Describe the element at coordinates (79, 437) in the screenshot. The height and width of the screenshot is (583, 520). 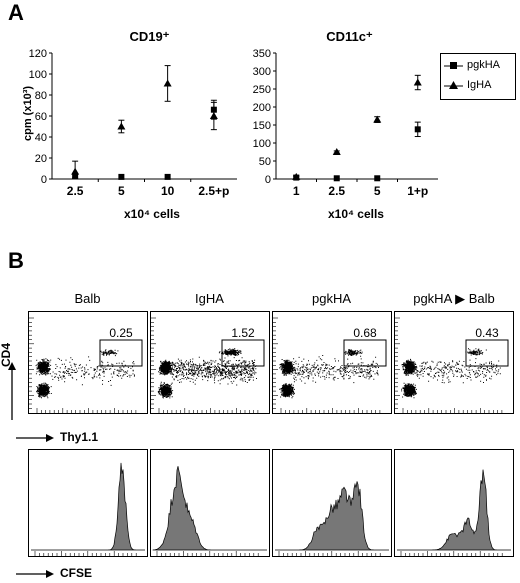
I see `facs-x-axis-label: Thy1.1` at that location.